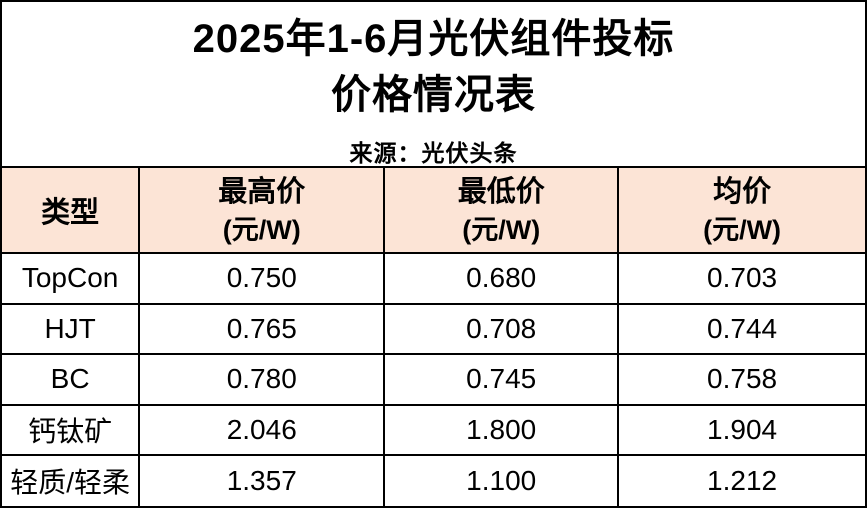 Image resolution: width=867 pixels, height=508 pixels. I want to click on cell-type: TopCon, so click(71, 278).